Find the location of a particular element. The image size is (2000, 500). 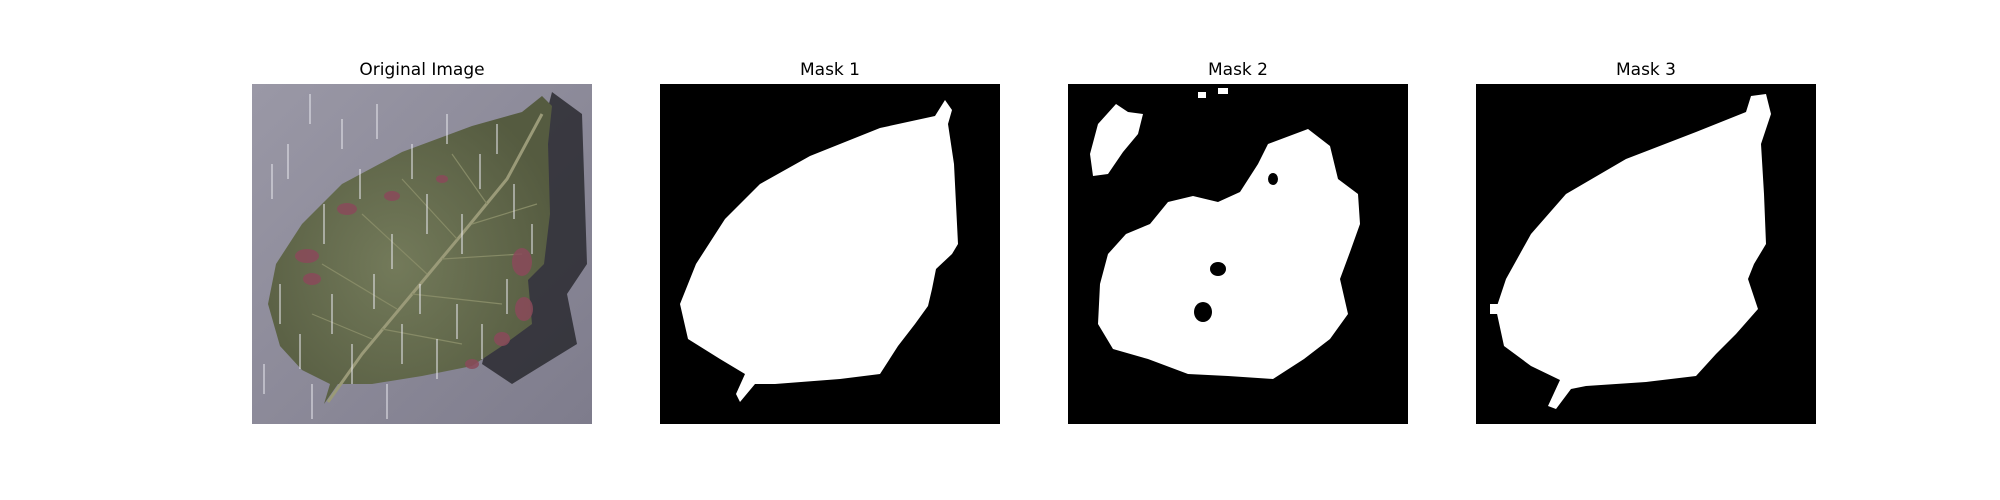

mask-2-image is located at coordinates (1238, 254).